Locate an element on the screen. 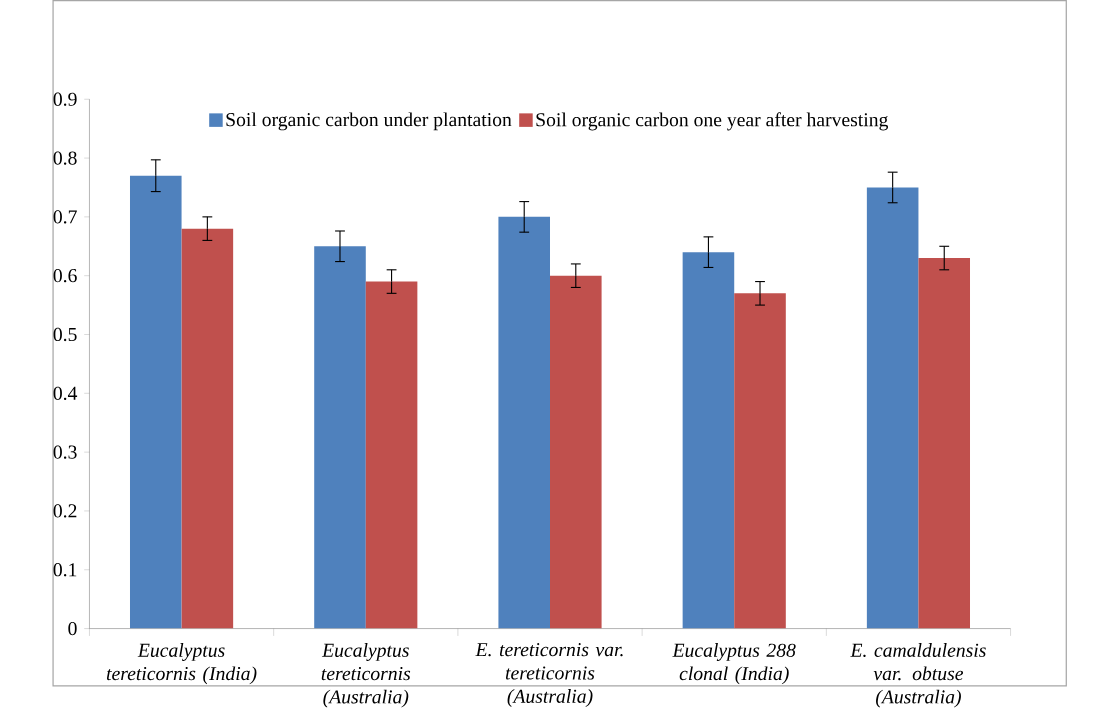  y-tick-label: 0.2 is located at coordinates (65, 511).